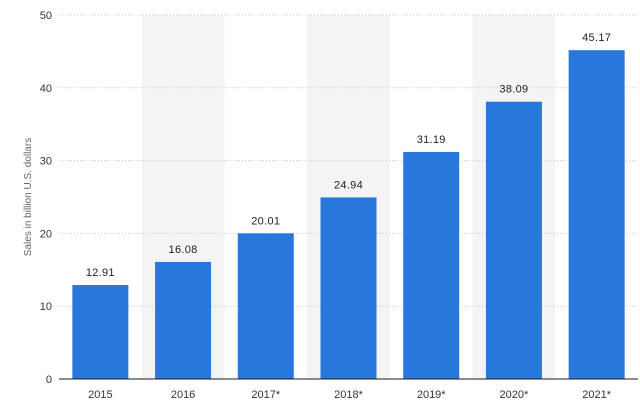 The image size is (640, 412). I want to click on x-tick-label: 2020*, so click(514, 395).